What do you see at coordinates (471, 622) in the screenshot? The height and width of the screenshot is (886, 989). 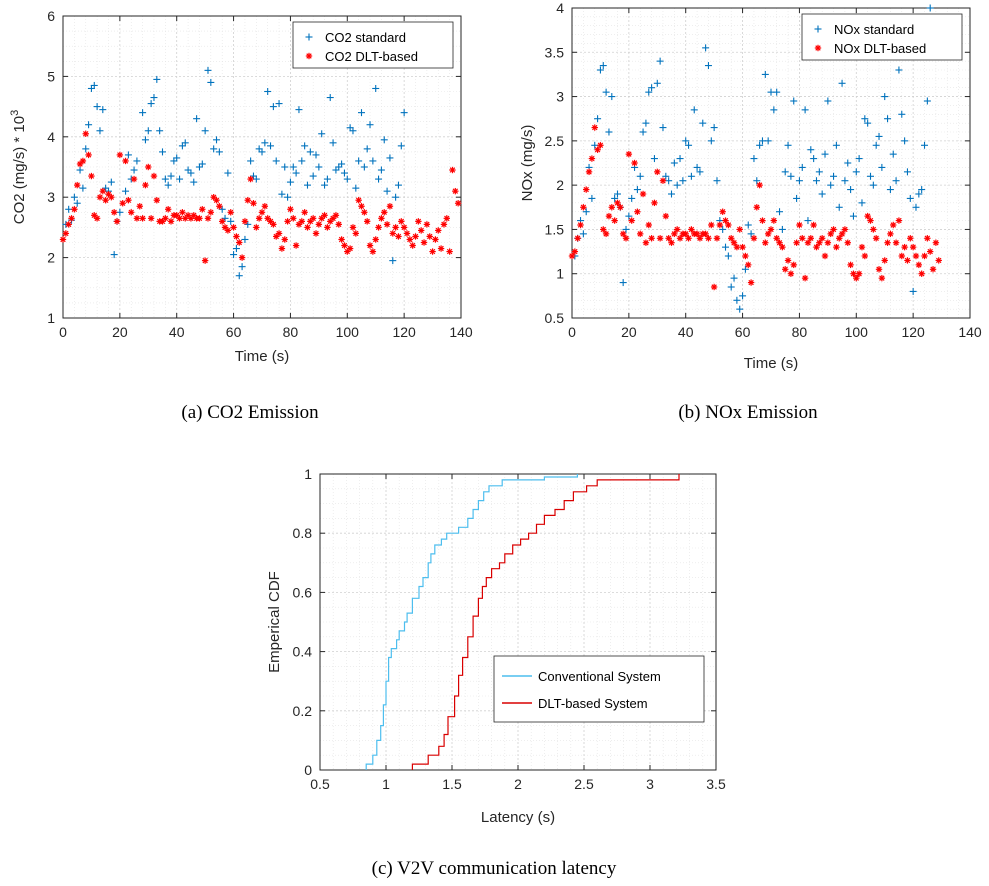 I see `series-conventional-line` at bounding box center [471, 622].